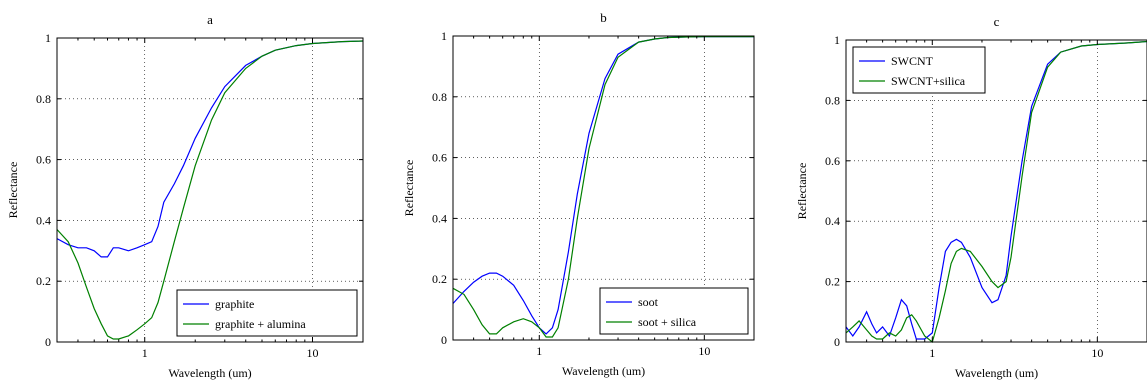 The image size is (1147, 384). Describe the element at coordinates (928, 81) in the screenshot. I see `legend-entry-1: SWCNT+silica` at that location.